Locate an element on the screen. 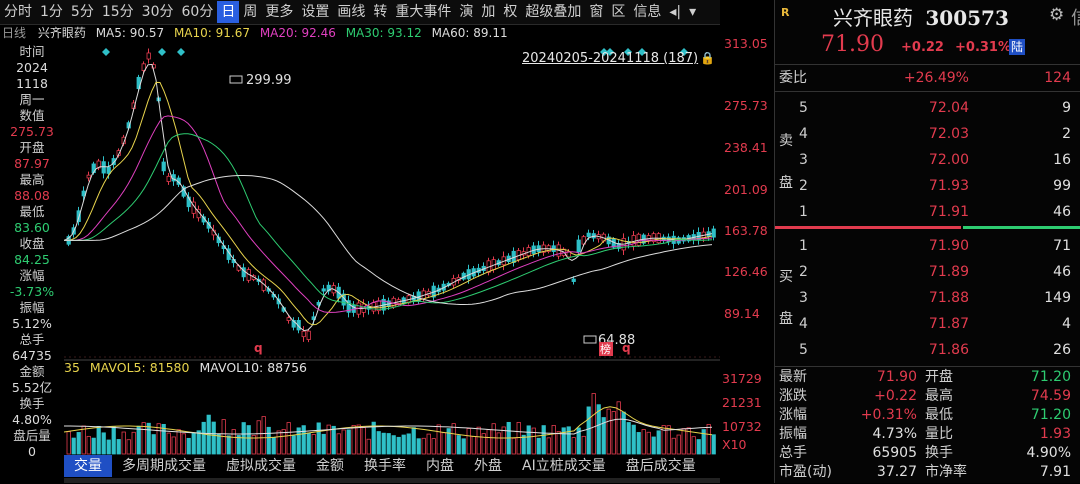  close-value: 84.25 is located at coordinates (32, 259).